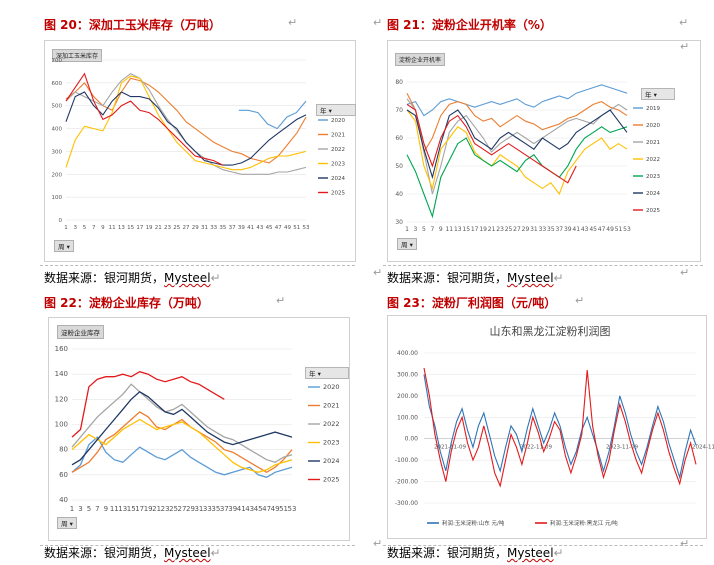  What do you see at coordinates (543, 265) in the screenshot?
I see `divider` at bounding box center [543, 265].